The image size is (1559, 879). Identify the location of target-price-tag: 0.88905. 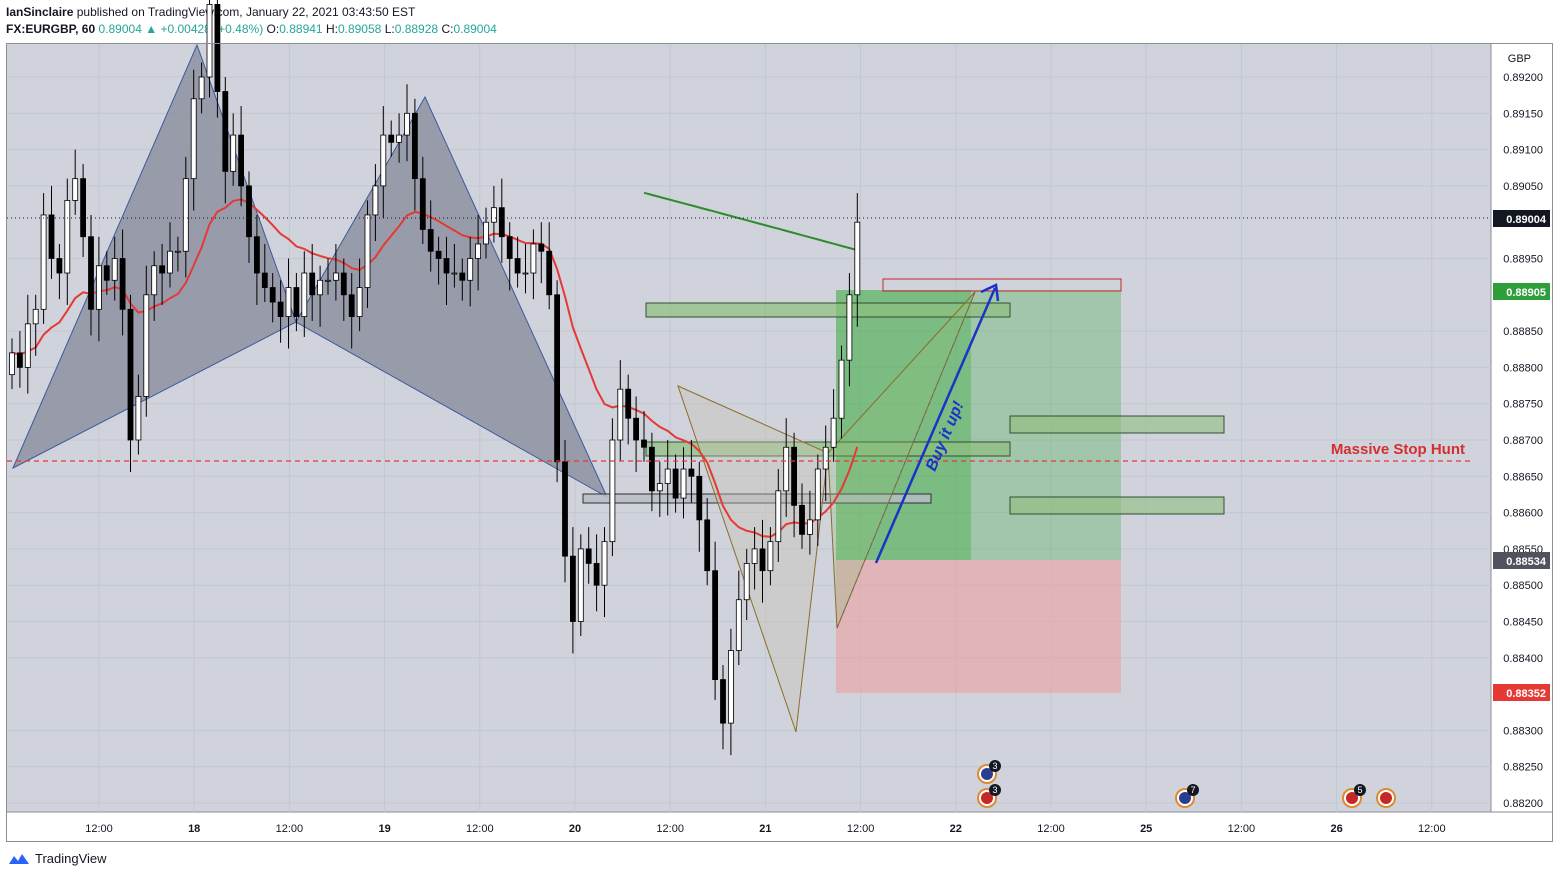
(1521, 291).